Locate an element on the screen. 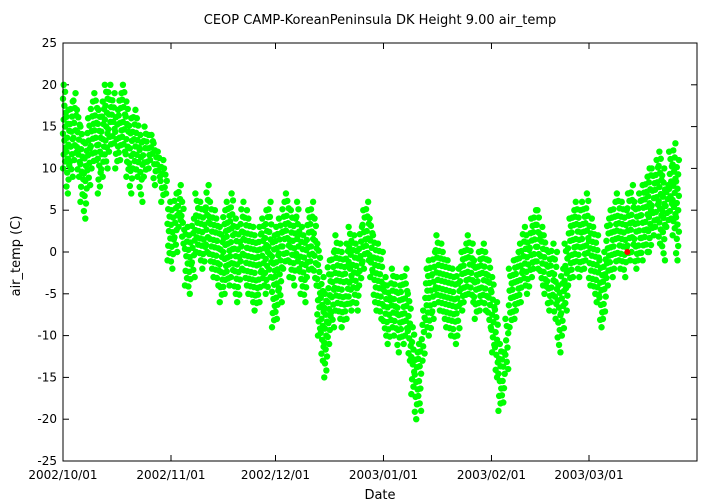 Image resolution: width=720 pixels, height=504 pixels. y-tick-label: -10 is located at coordinates (47, 336).